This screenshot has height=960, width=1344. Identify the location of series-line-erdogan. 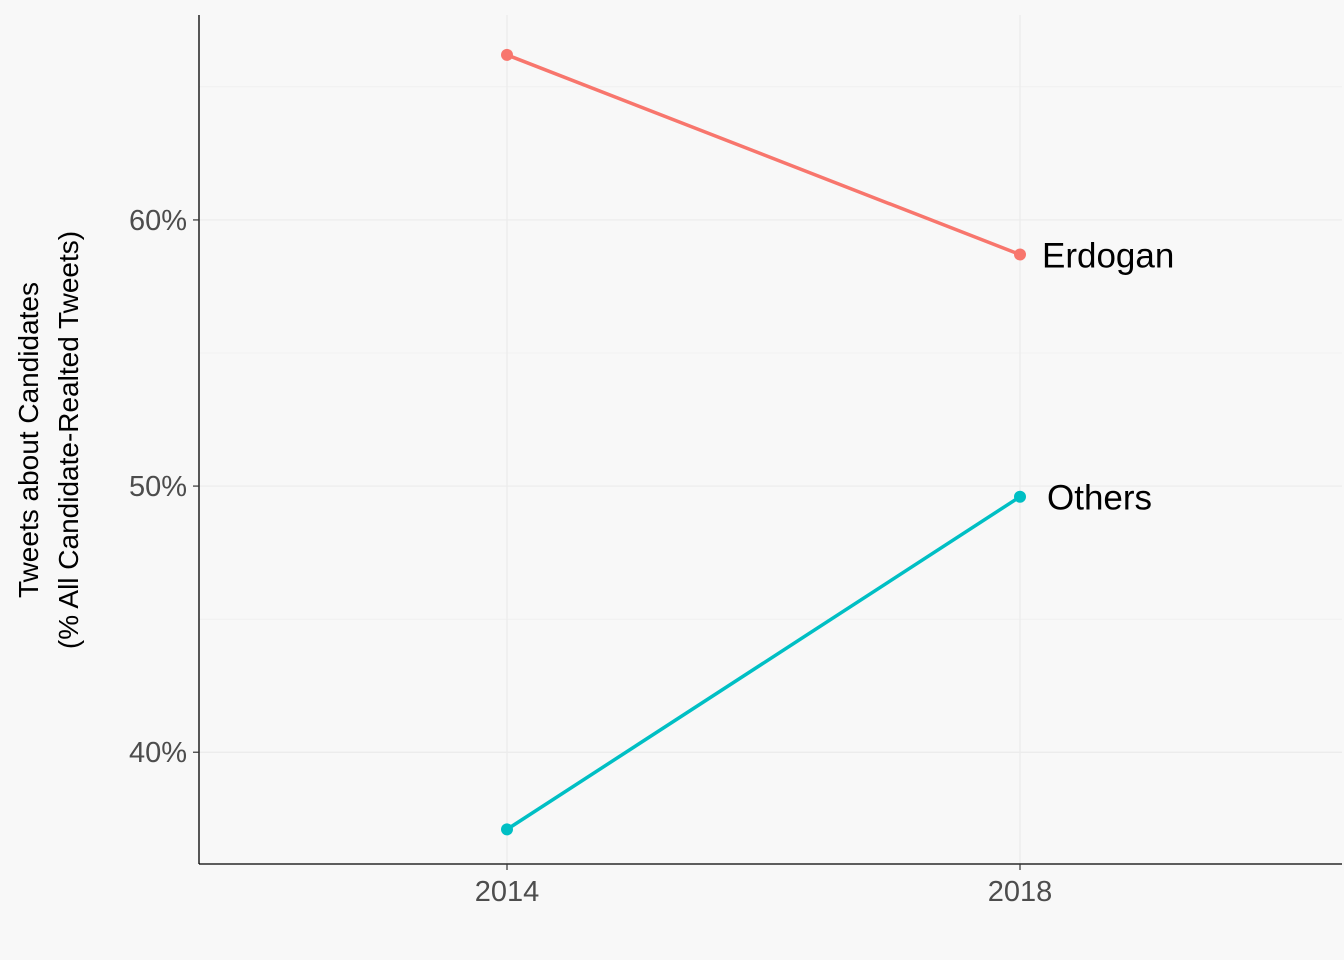
(763, 155).